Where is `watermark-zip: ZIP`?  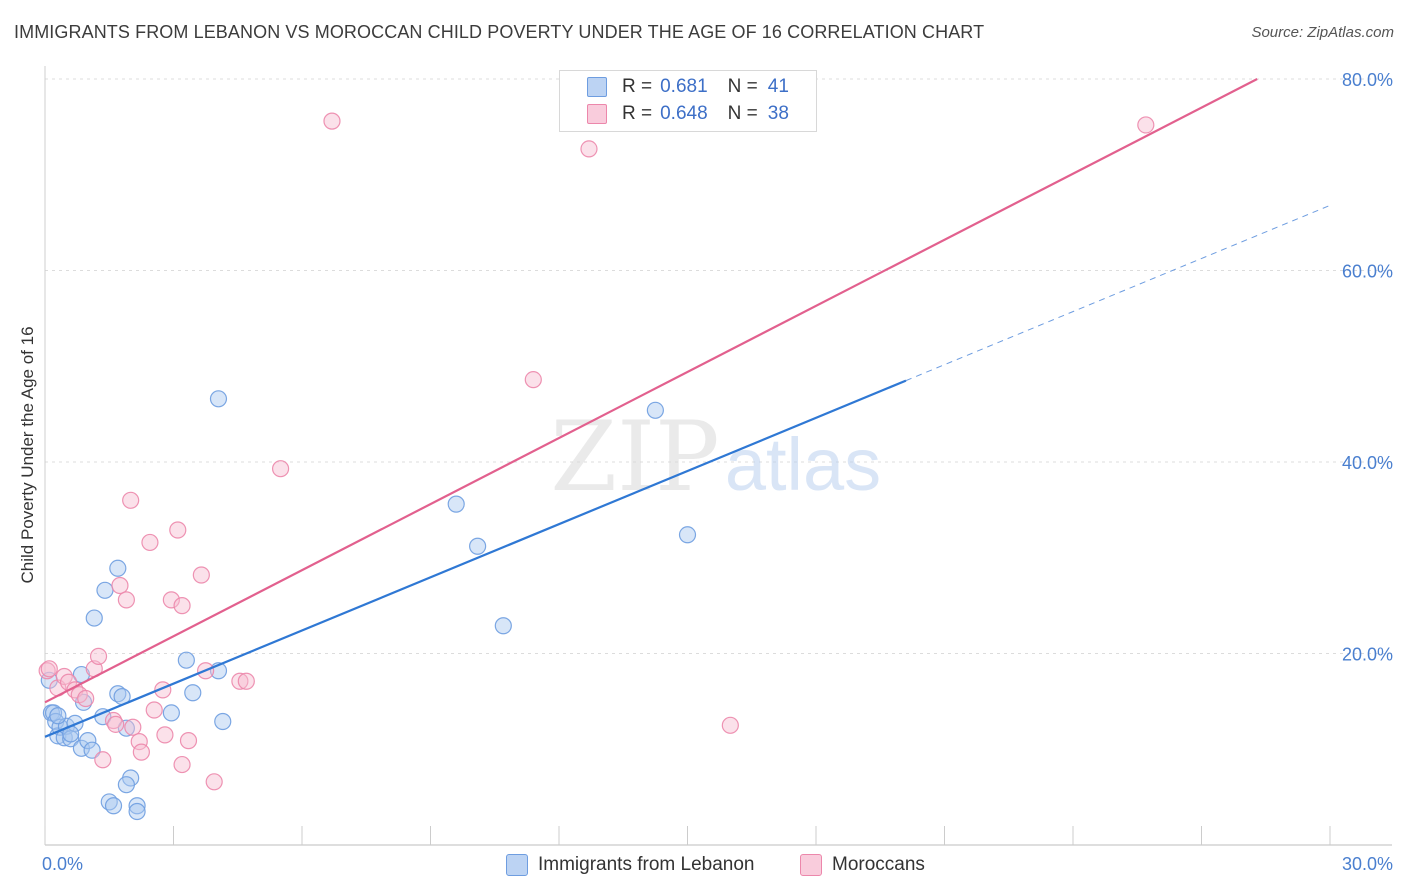
watermark-zip: ZIP is located at coordinates (634, 457).